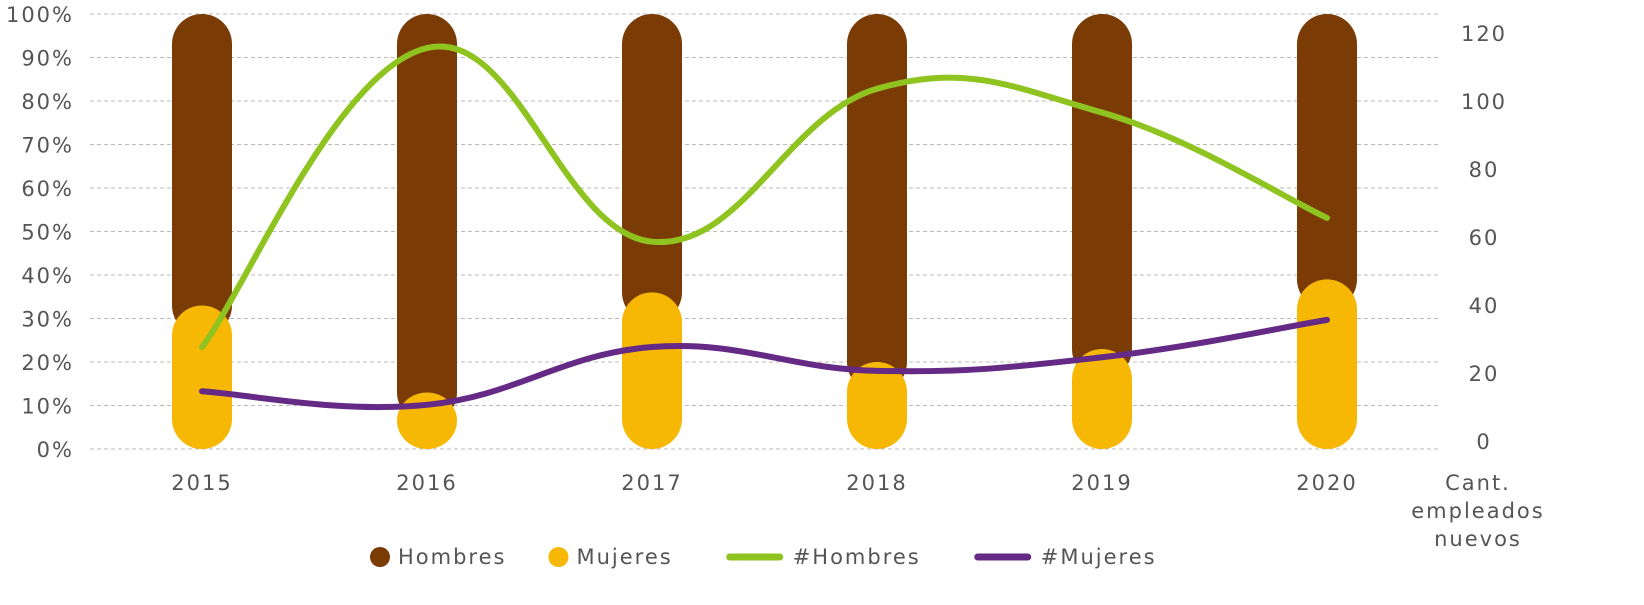 This screenshot has width=1644, height=605. What do you see at coordinates (1484, 102) in the screenshot?
I see `y2-tick-label: 100` at bounding box center [1484, 102].